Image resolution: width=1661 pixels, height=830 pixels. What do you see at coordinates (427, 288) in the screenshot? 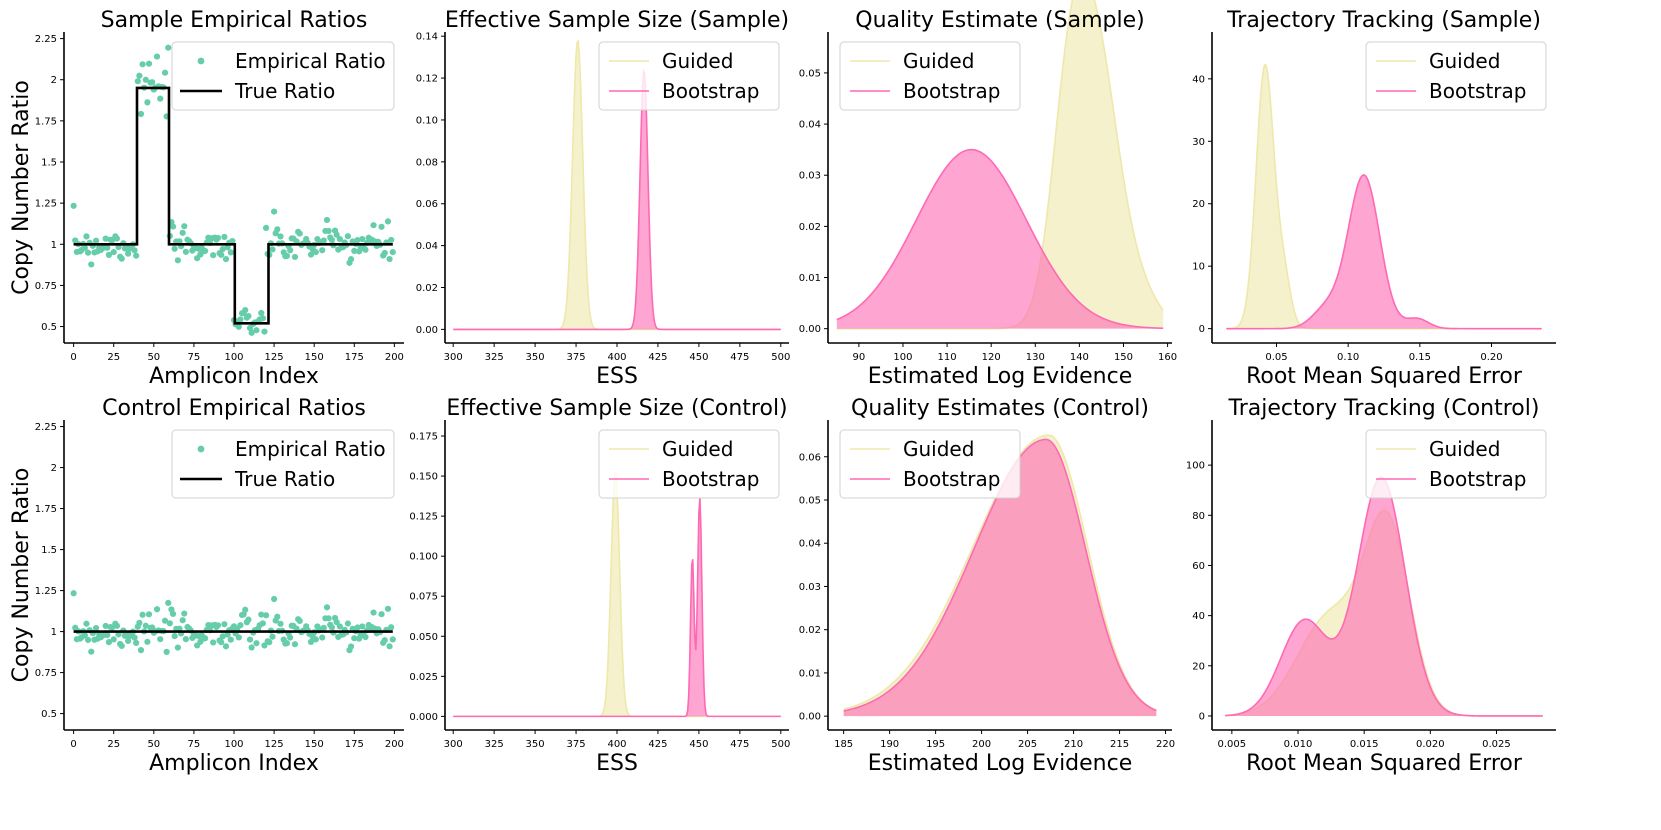
I see `y-tick-label: 0.02` at bounding box center [427, 288].